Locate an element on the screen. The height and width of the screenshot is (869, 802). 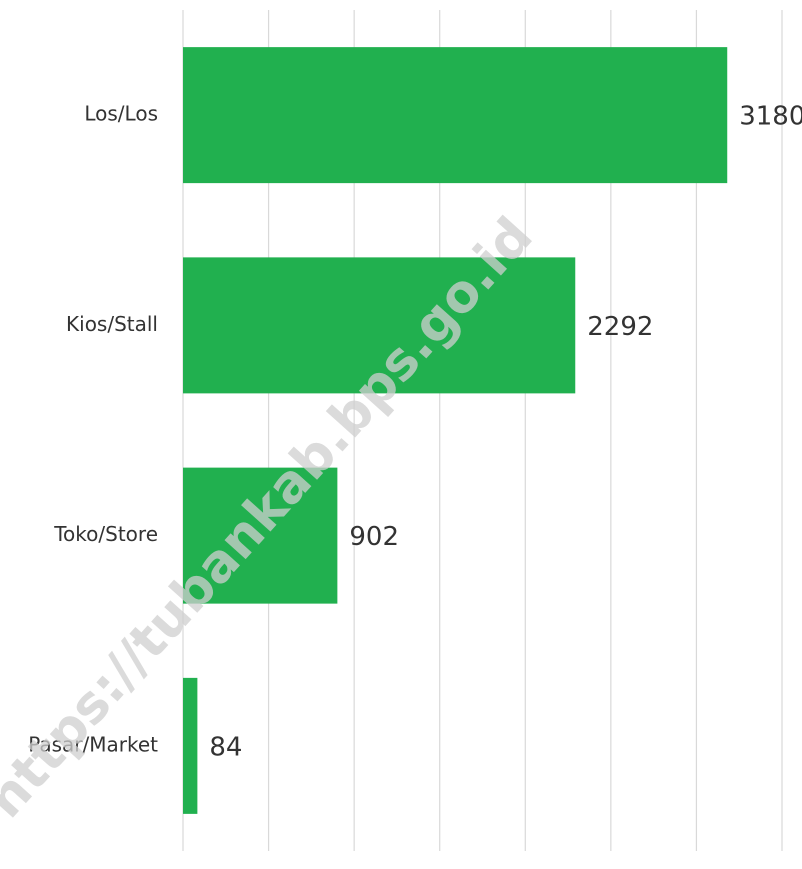
category-label: Toko/Store is located at coordinates (105, 534).